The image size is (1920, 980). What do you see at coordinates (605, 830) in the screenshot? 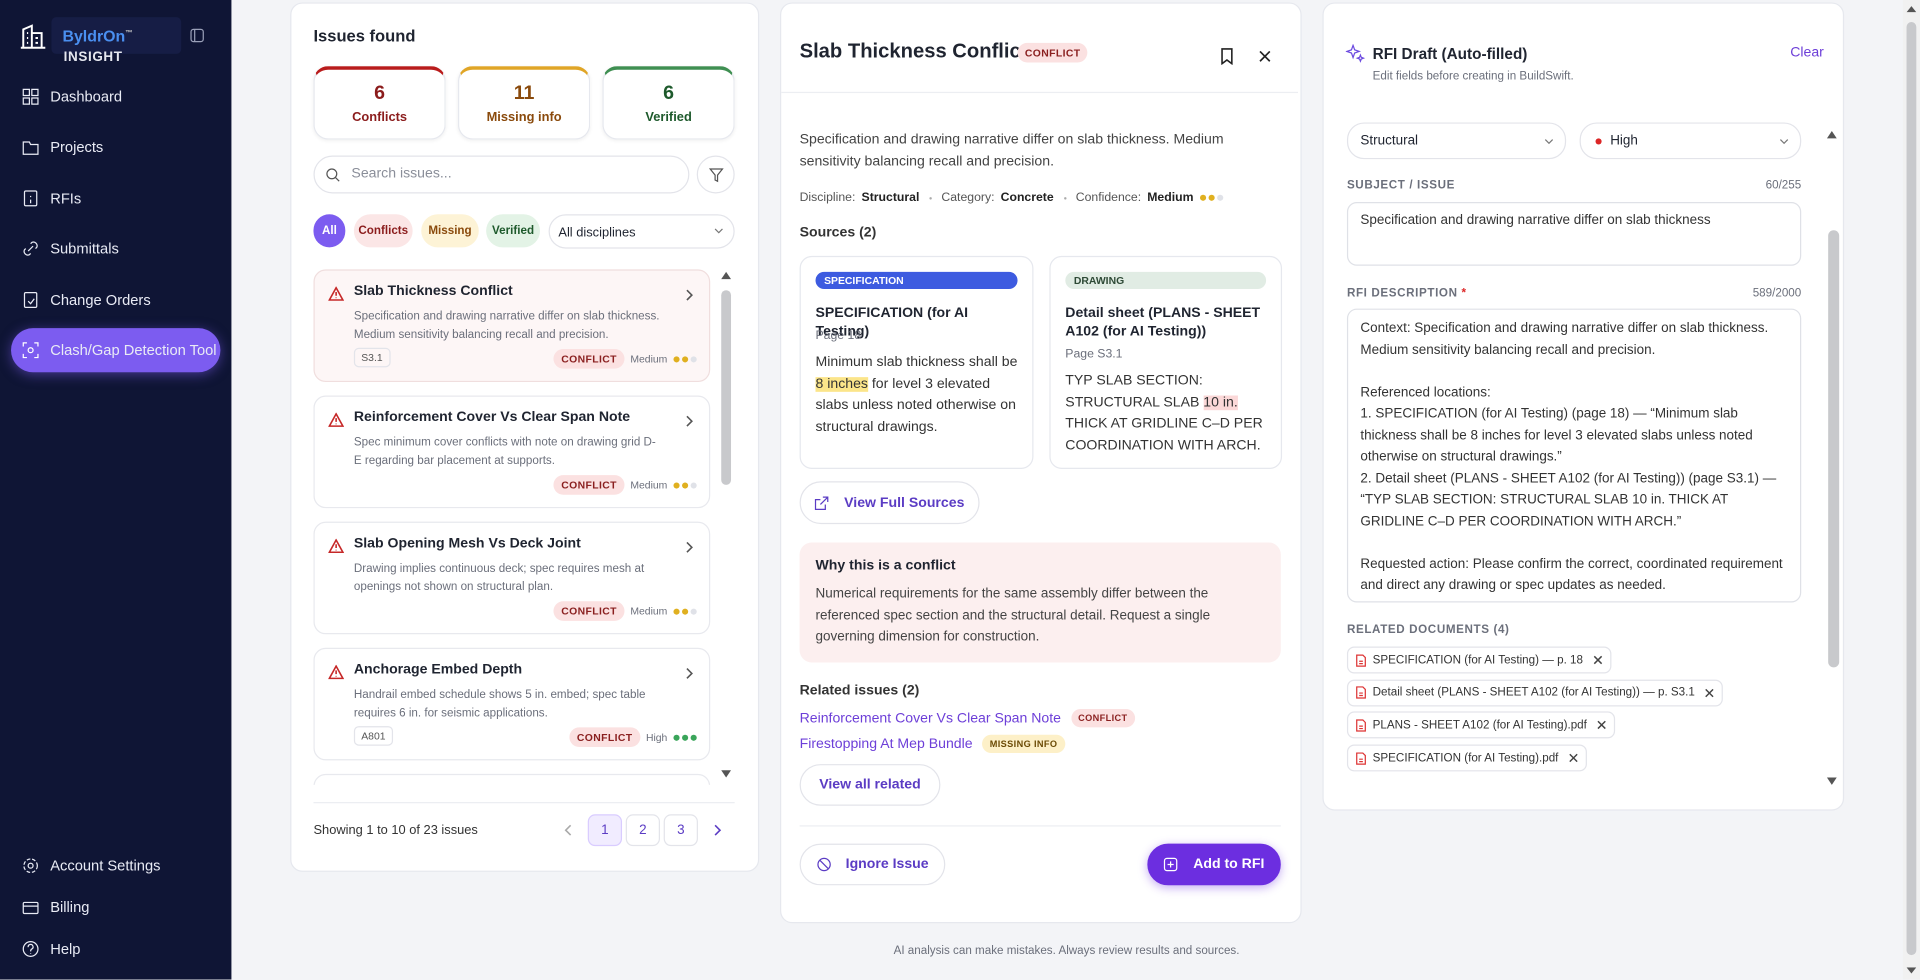
I see `page-button: 1` at bounding box center [605, 830].